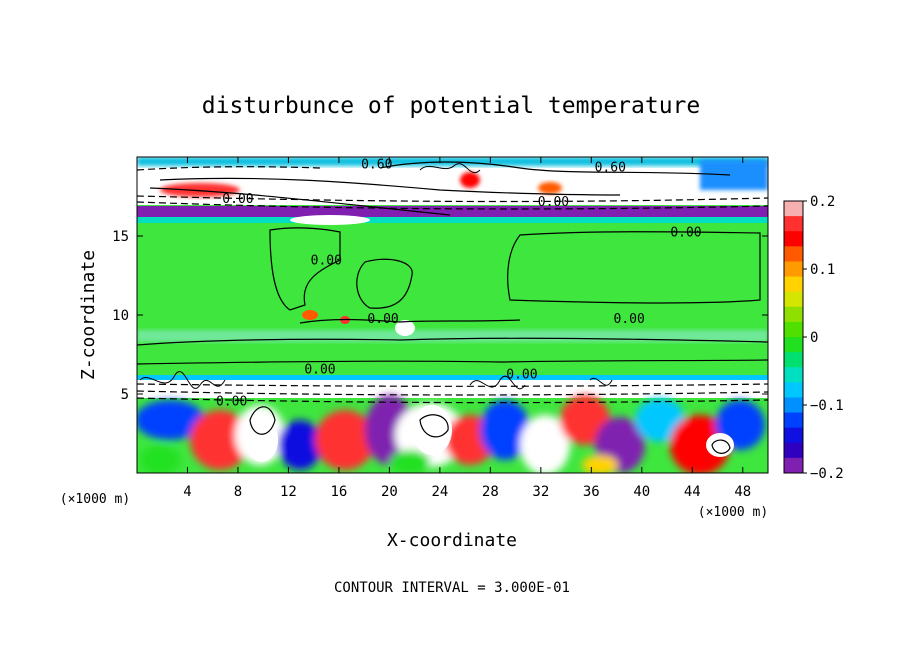  Describe the element at coordinates (822, 270) in the screenshot. I see `colorbar-tick-label: 0.1` at that location.